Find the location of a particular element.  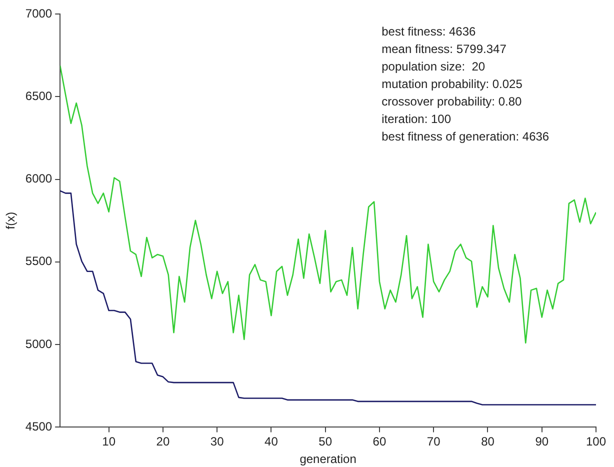

x-tick-label: 30 is located at coordinates (217, 441).